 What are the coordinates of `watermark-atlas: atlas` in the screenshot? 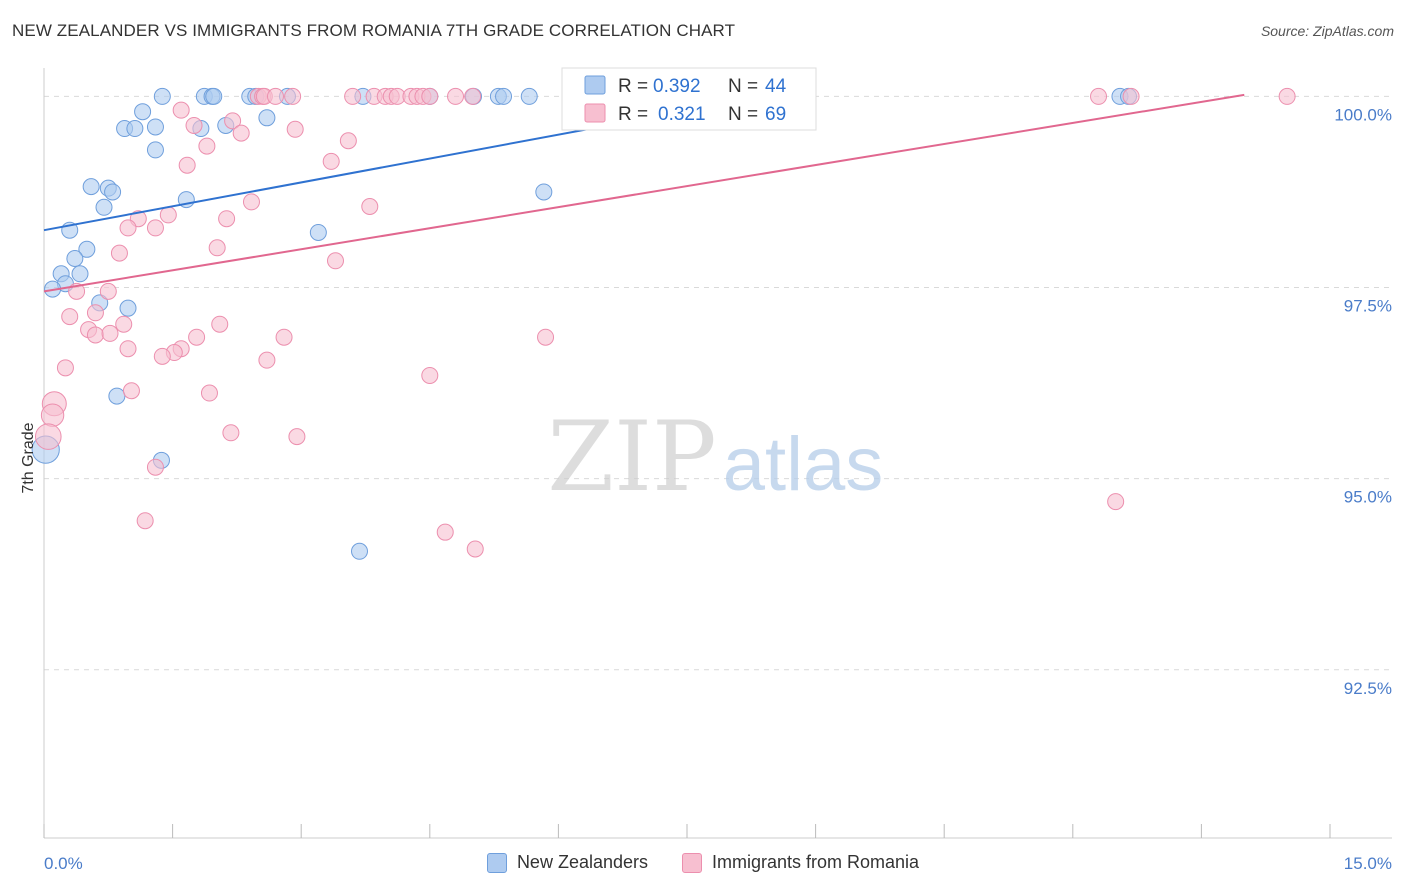 It's located at (803, 464).